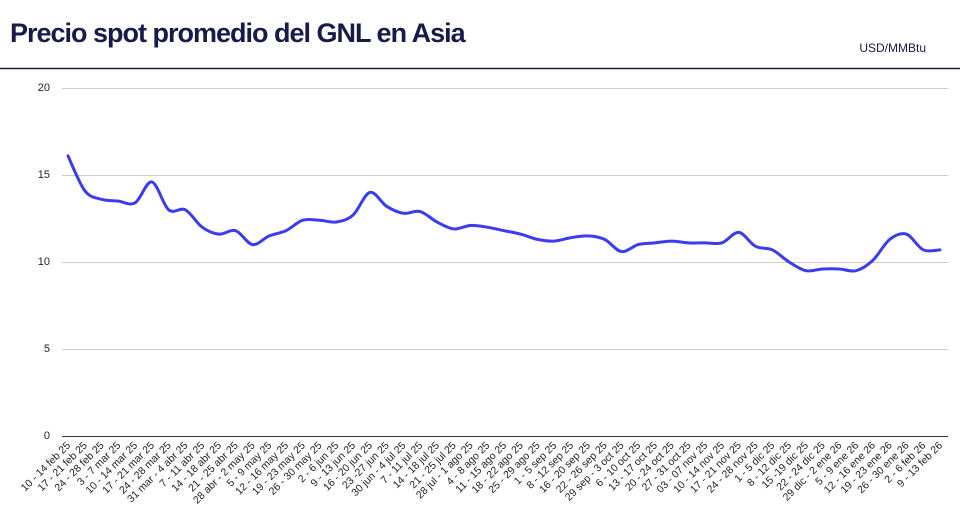 This screenshot has height=528, width=960. What do you see at coordinates (44, 175) in the screenshot?
I see `y-tick-label: 15` at bounding box center [44, 175].